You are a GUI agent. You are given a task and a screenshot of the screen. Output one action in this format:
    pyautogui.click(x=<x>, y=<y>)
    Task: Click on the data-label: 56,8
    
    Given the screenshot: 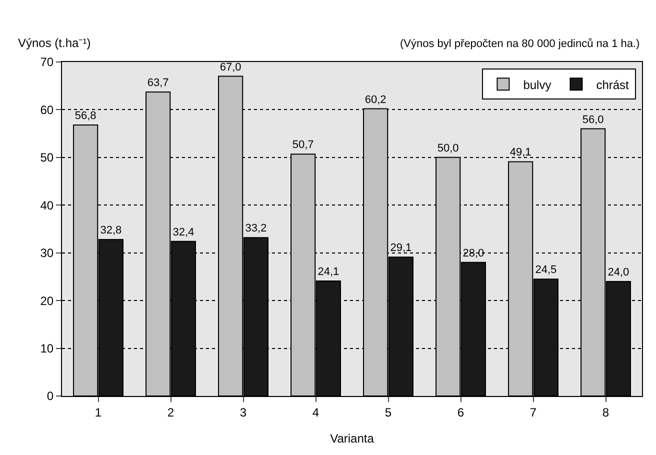 What is the action you would take?
    pyautogui.click(x=85, y=116)
    